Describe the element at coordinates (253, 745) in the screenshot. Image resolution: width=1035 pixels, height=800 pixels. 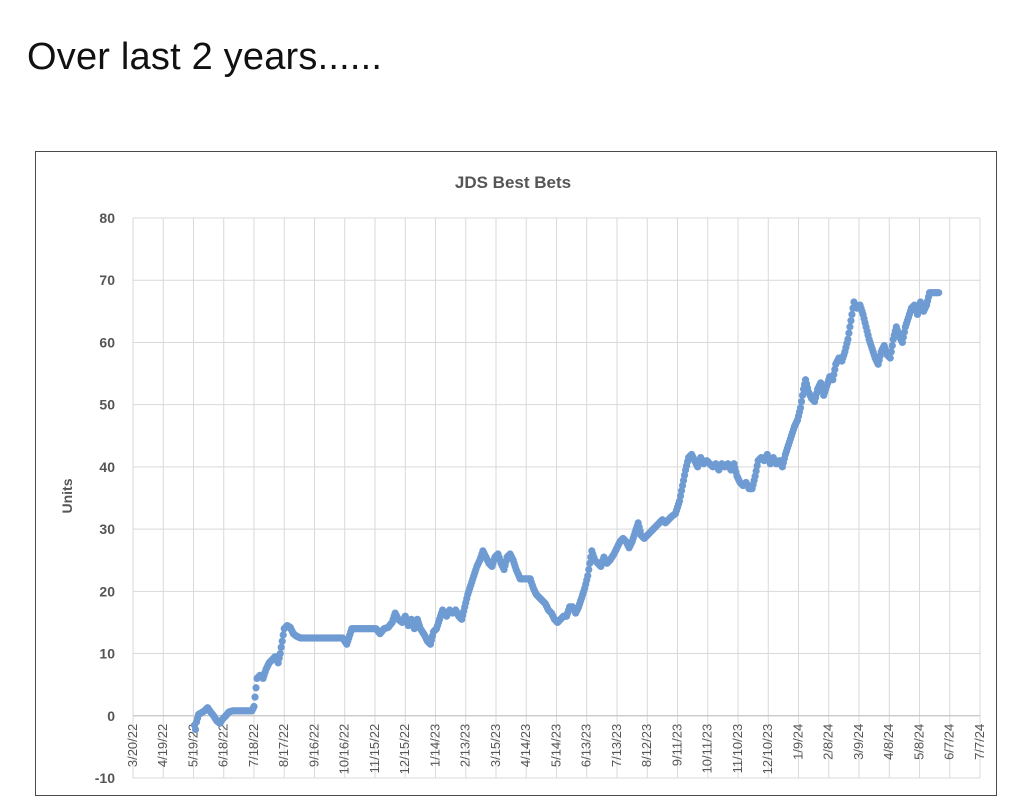
I see `x-tick-label: 7/18/22` at that location.